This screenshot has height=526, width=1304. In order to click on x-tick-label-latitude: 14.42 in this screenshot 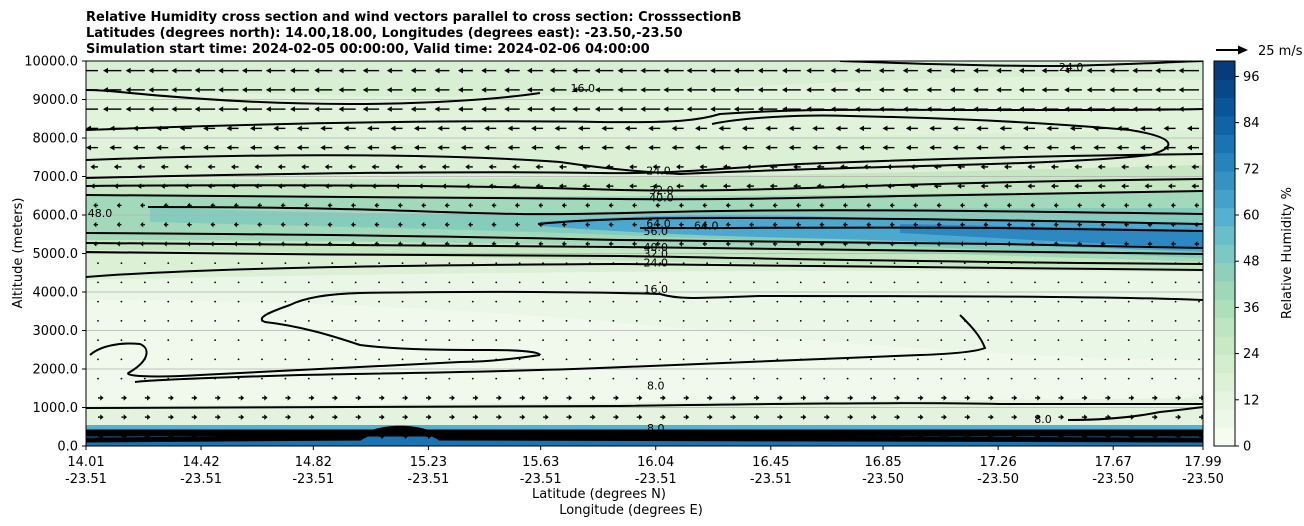, I will do `click(200, 462)`.